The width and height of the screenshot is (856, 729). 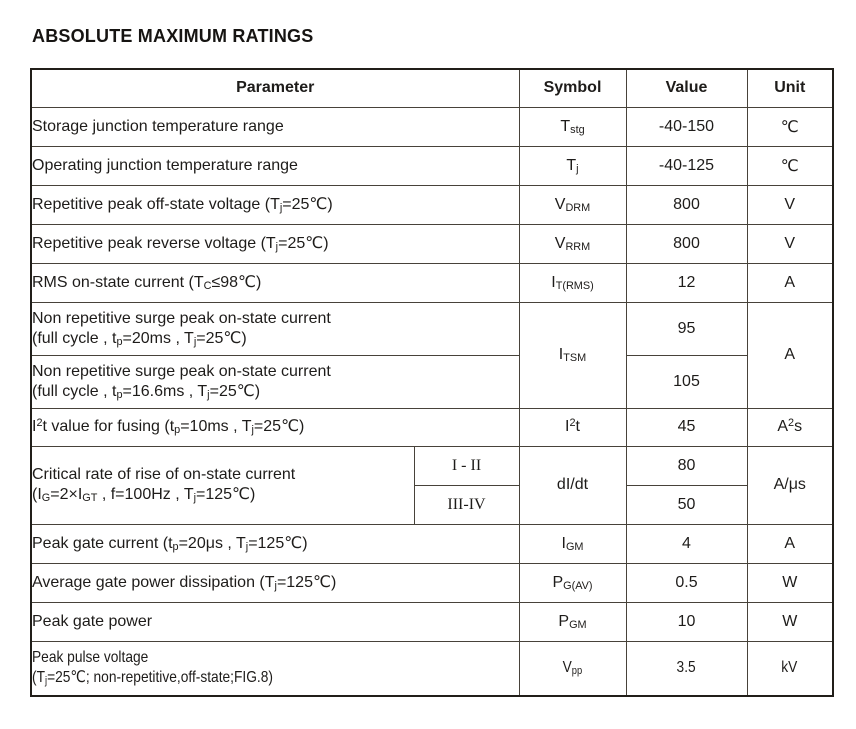 I want to click on table-row: Peak gate power PGM 10 W, so click(x=432, y=621).